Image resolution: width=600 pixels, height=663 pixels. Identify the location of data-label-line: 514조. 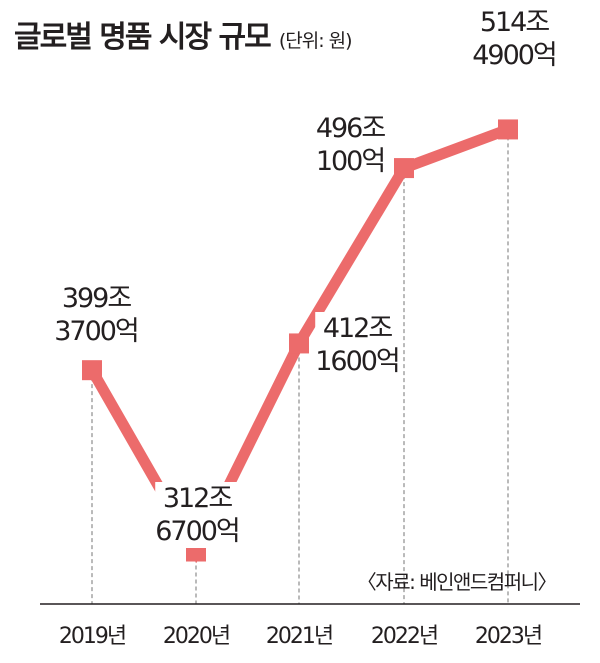
(514, 22).